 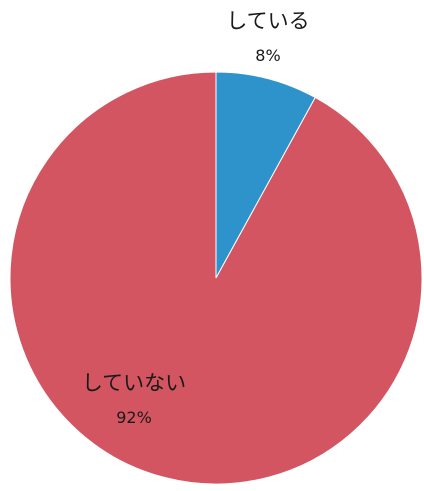 What do you see at coordinates (134, 383) in the screenshot?
I see `slice-label-shiteinai: していない` at bounding box center [134, 383].